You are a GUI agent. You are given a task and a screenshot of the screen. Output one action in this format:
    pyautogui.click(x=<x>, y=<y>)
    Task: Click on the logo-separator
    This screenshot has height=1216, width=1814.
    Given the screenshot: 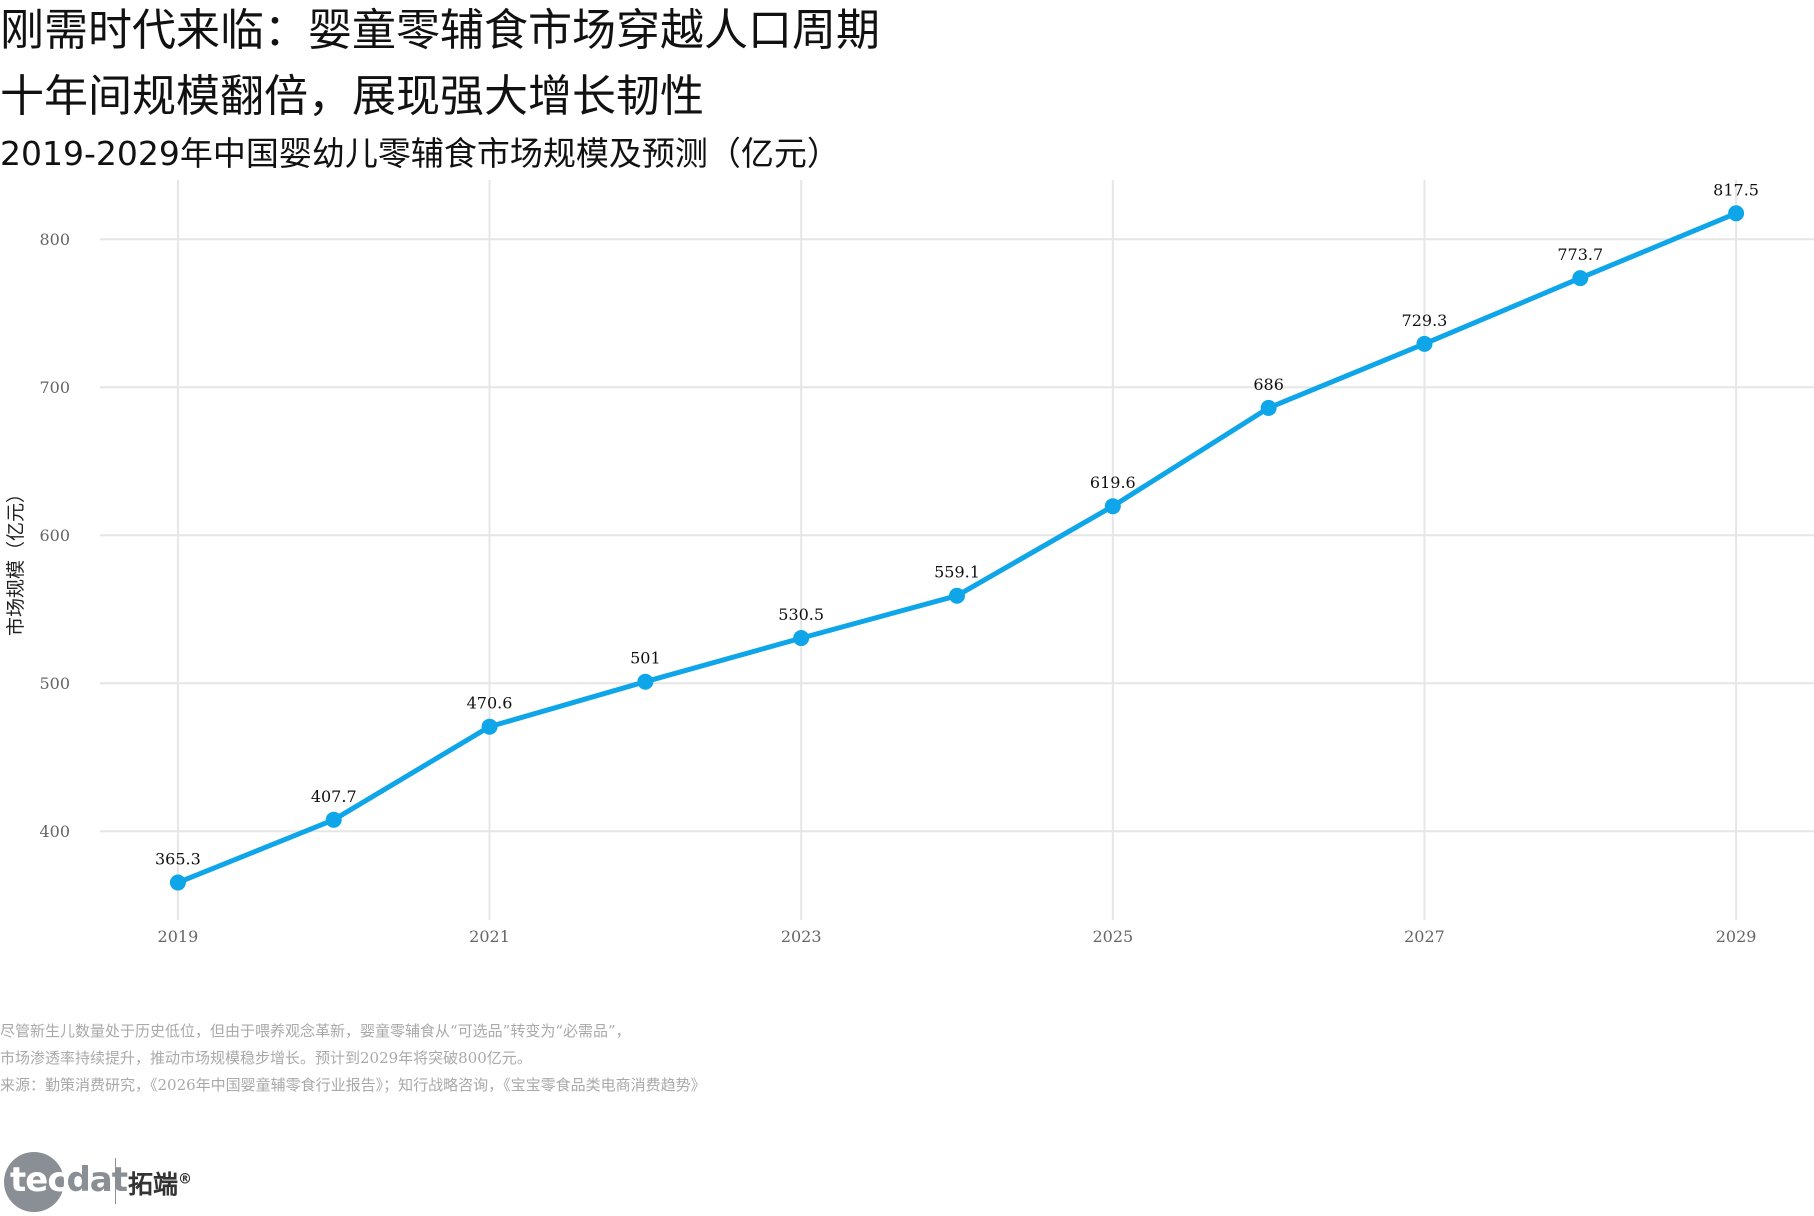 What is the action you would take?
    pyautogui.click(x=115, y=1181)
    